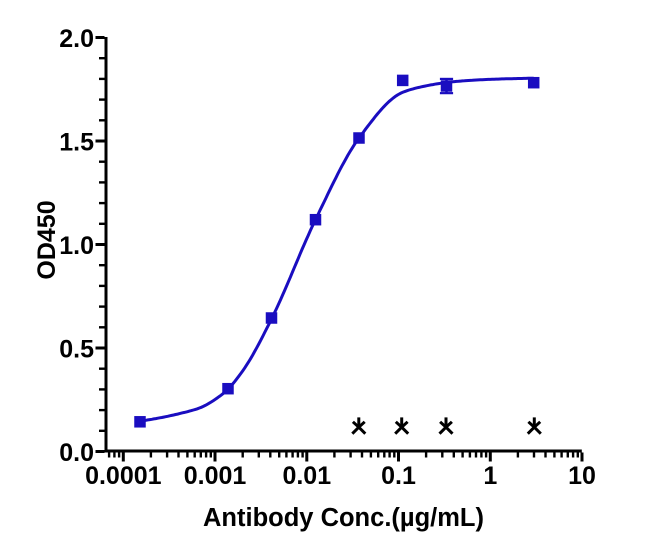 The height and width of the screenshot is (559, 660). What do you see at coordinates (76, 143) in the screenshot?
I see `svg-text: 1.5` at bounding box center [76, 143].